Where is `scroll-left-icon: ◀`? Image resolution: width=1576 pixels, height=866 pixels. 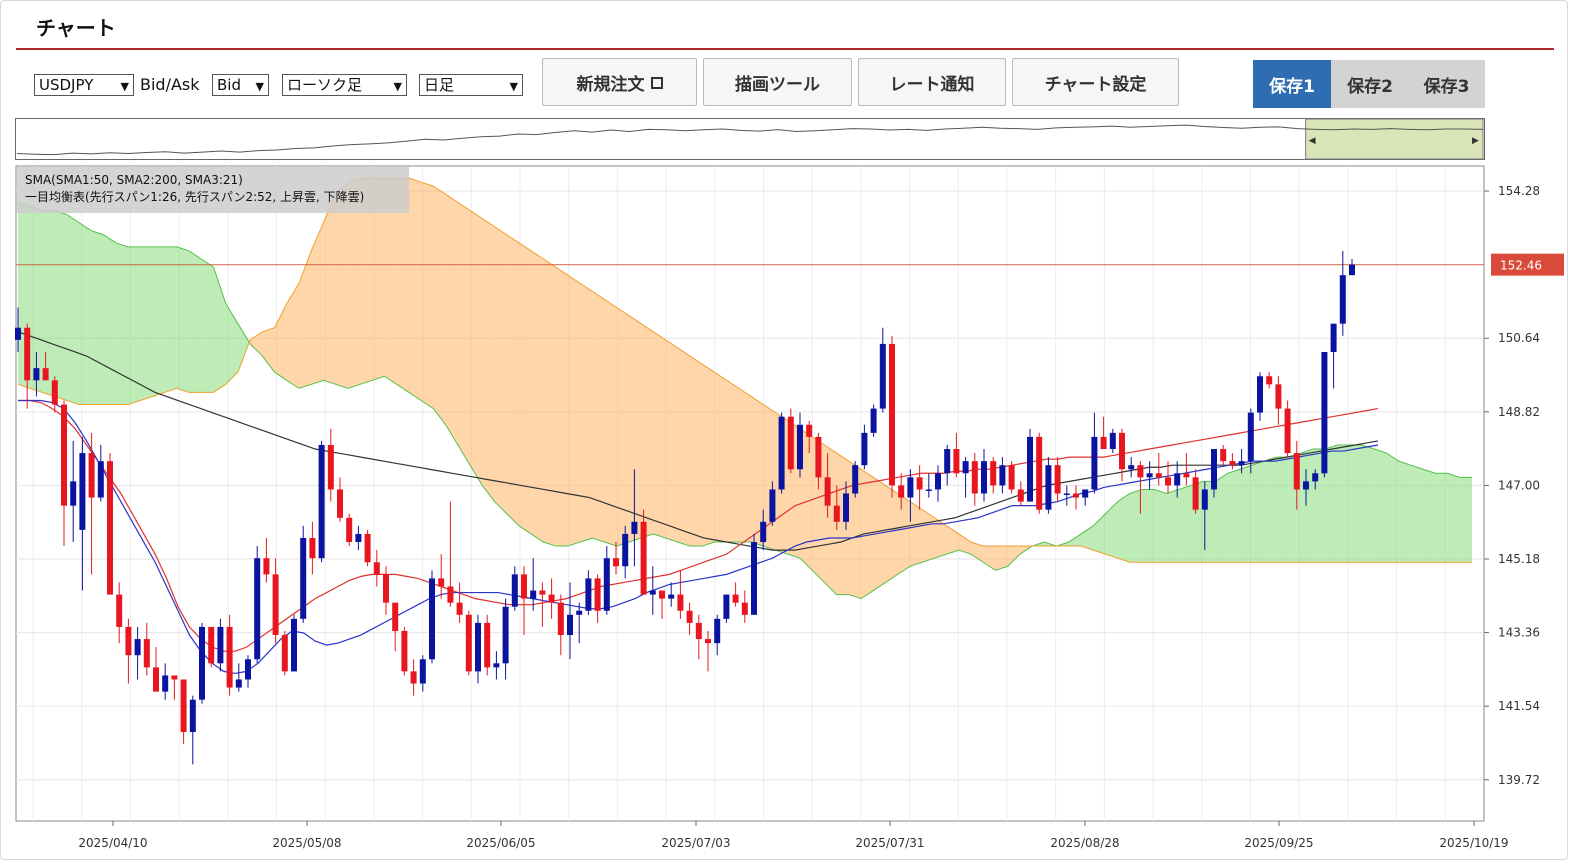 scroll-left-icon: ◀ is located at coordinates (1312, 141).